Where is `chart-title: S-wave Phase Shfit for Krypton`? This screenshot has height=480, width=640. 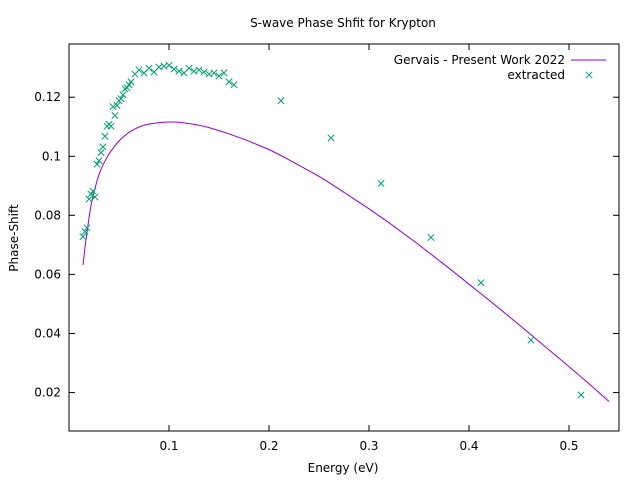
chart-title: S-wave Phase Shfit for Krypton is located at coordinates (343, 23).